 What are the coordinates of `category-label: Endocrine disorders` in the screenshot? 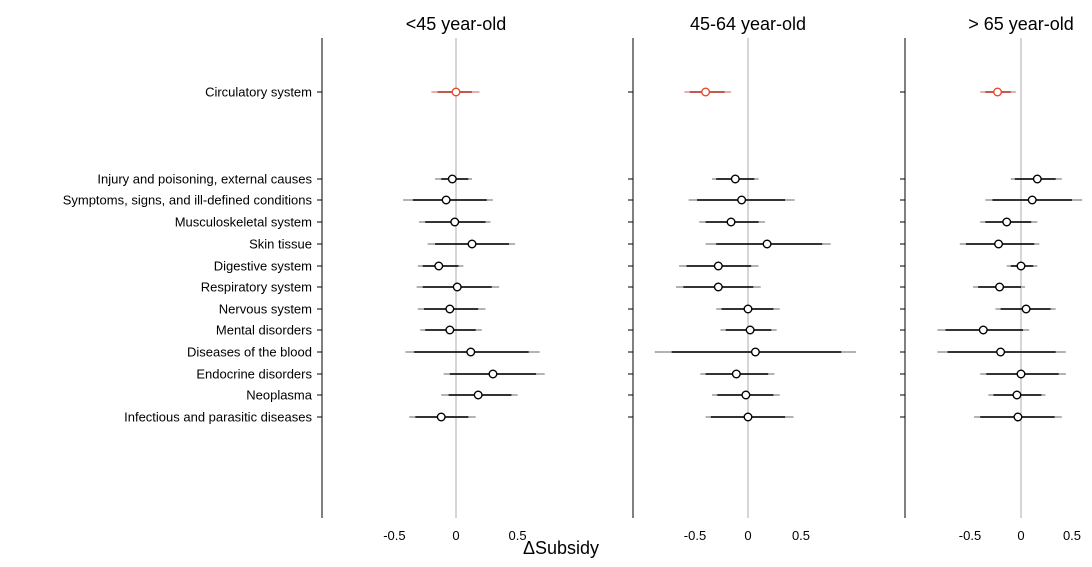 It's located at (254, 374).